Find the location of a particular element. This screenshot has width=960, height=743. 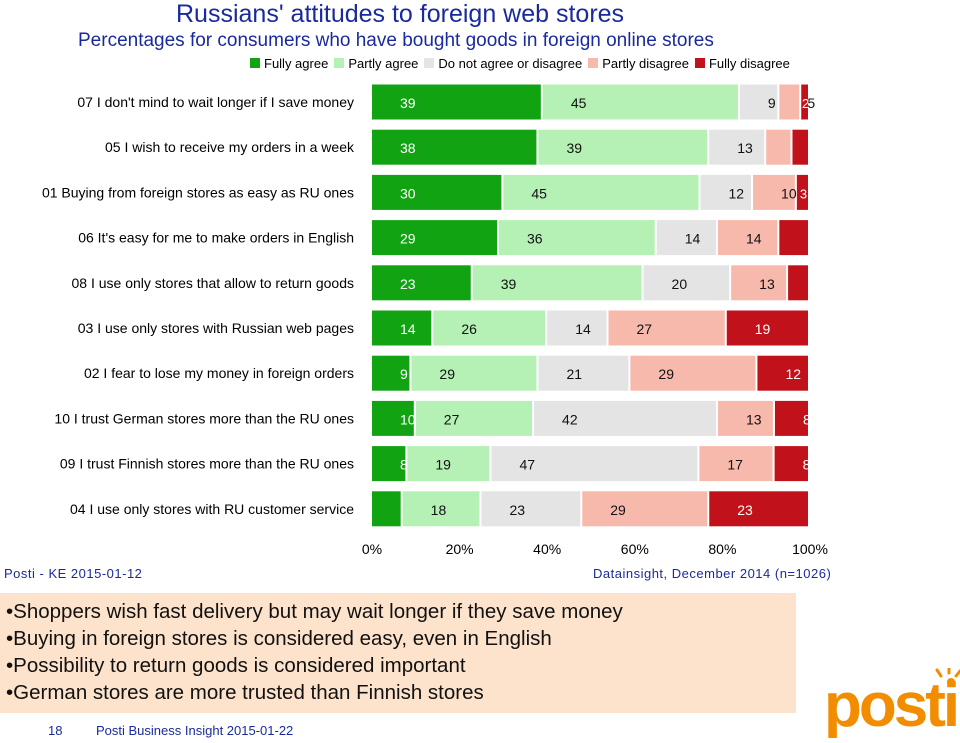

x-tick-label: 100% is located at coordinates (810, 549).